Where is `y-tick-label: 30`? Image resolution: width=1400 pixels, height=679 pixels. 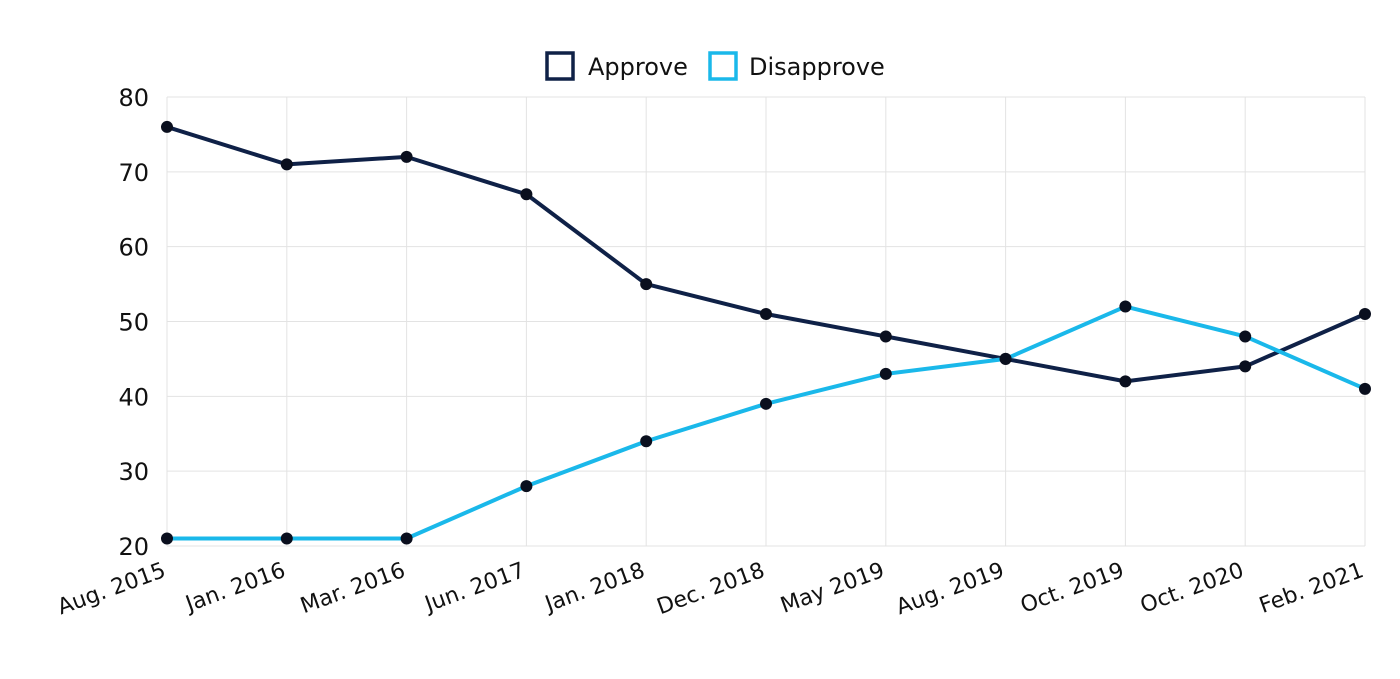 y-tick-label: 30 is located at coordinates (133, 472).